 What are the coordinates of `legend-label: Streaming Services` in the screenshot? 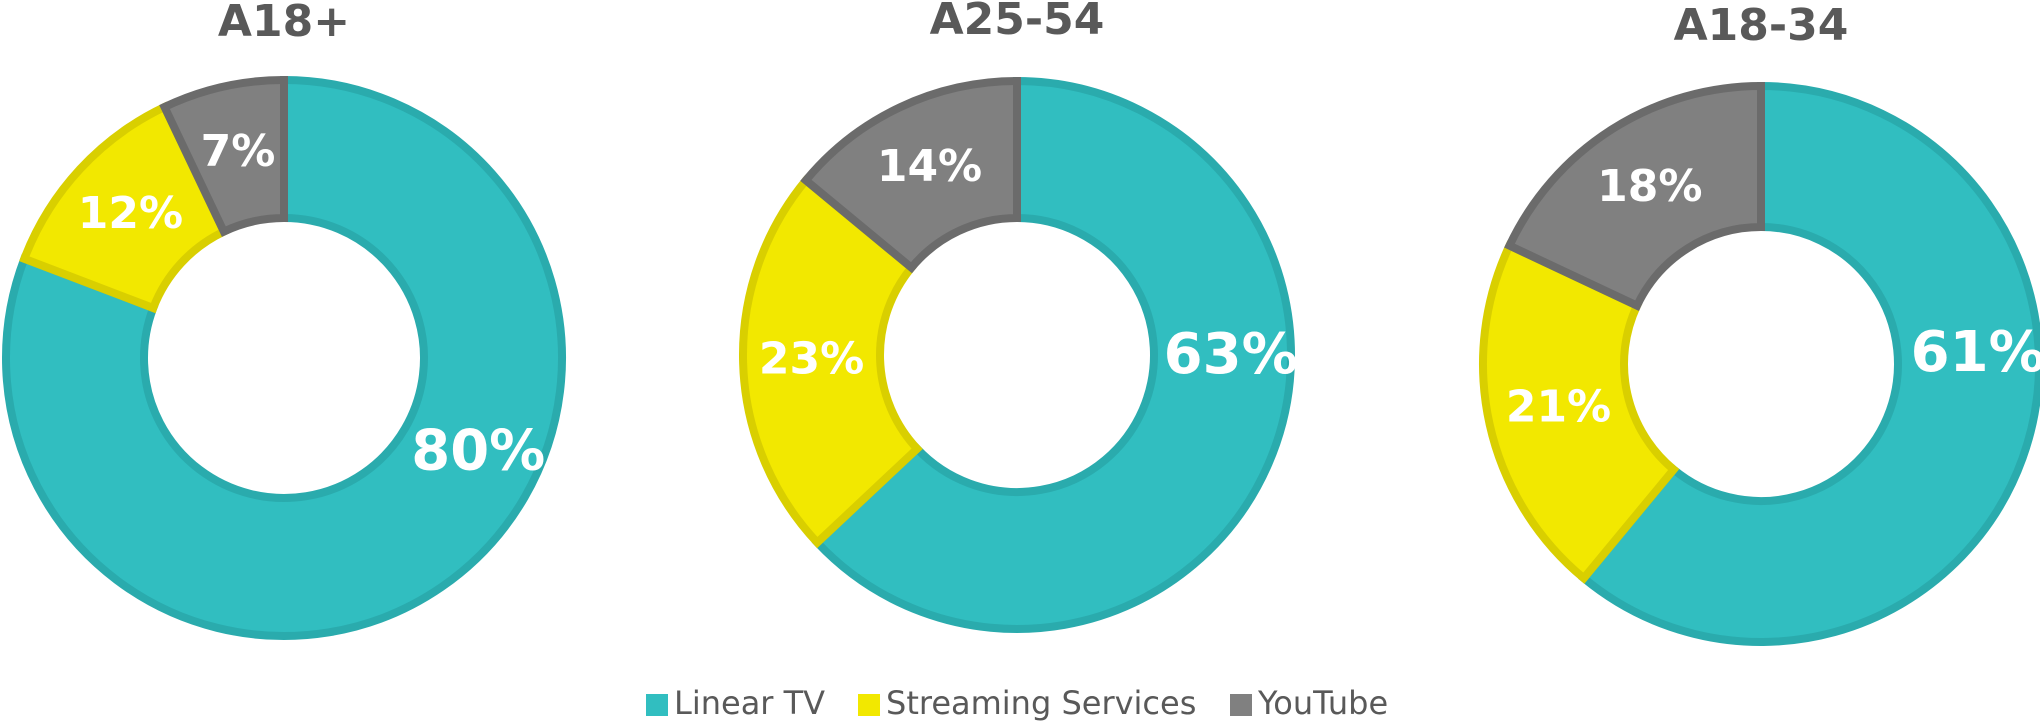 It's located at (1041, 702).